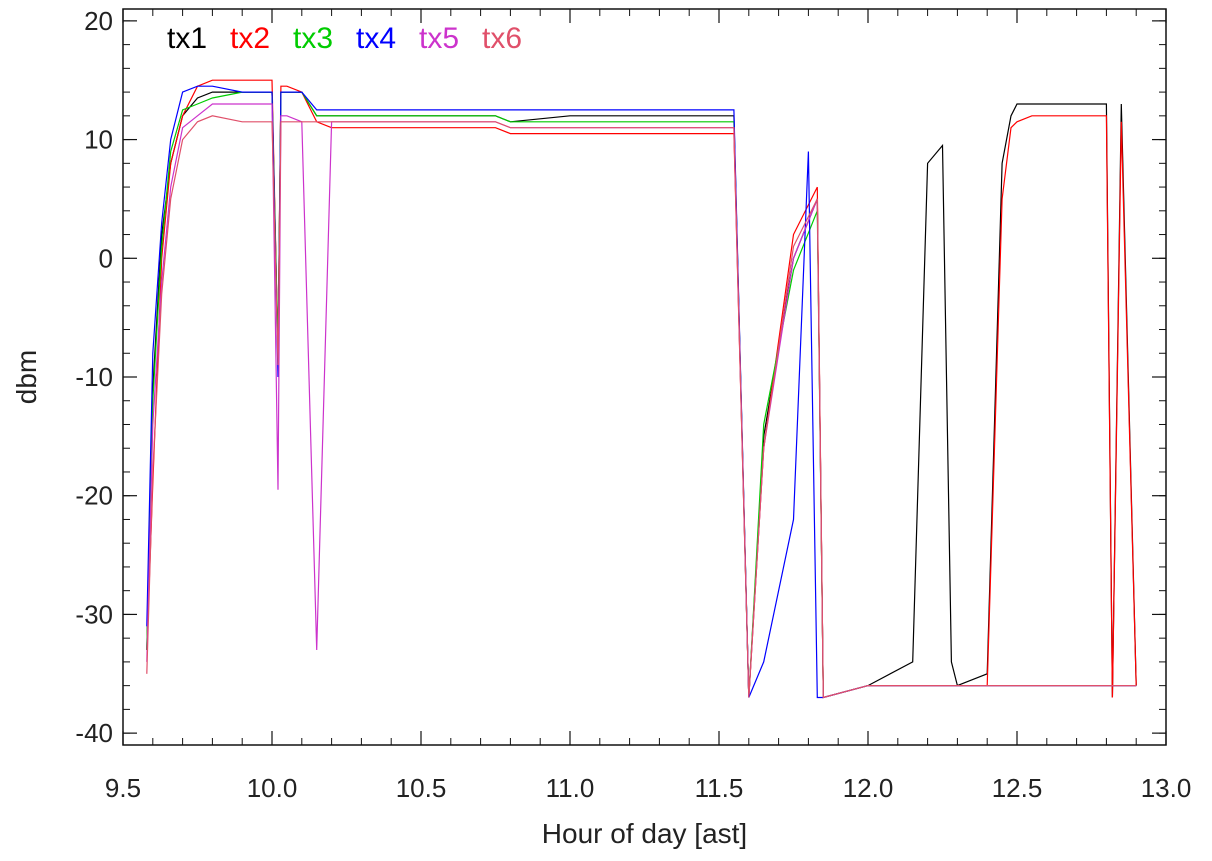  I want to click on y-tick-label: -20, so click(94, 496).